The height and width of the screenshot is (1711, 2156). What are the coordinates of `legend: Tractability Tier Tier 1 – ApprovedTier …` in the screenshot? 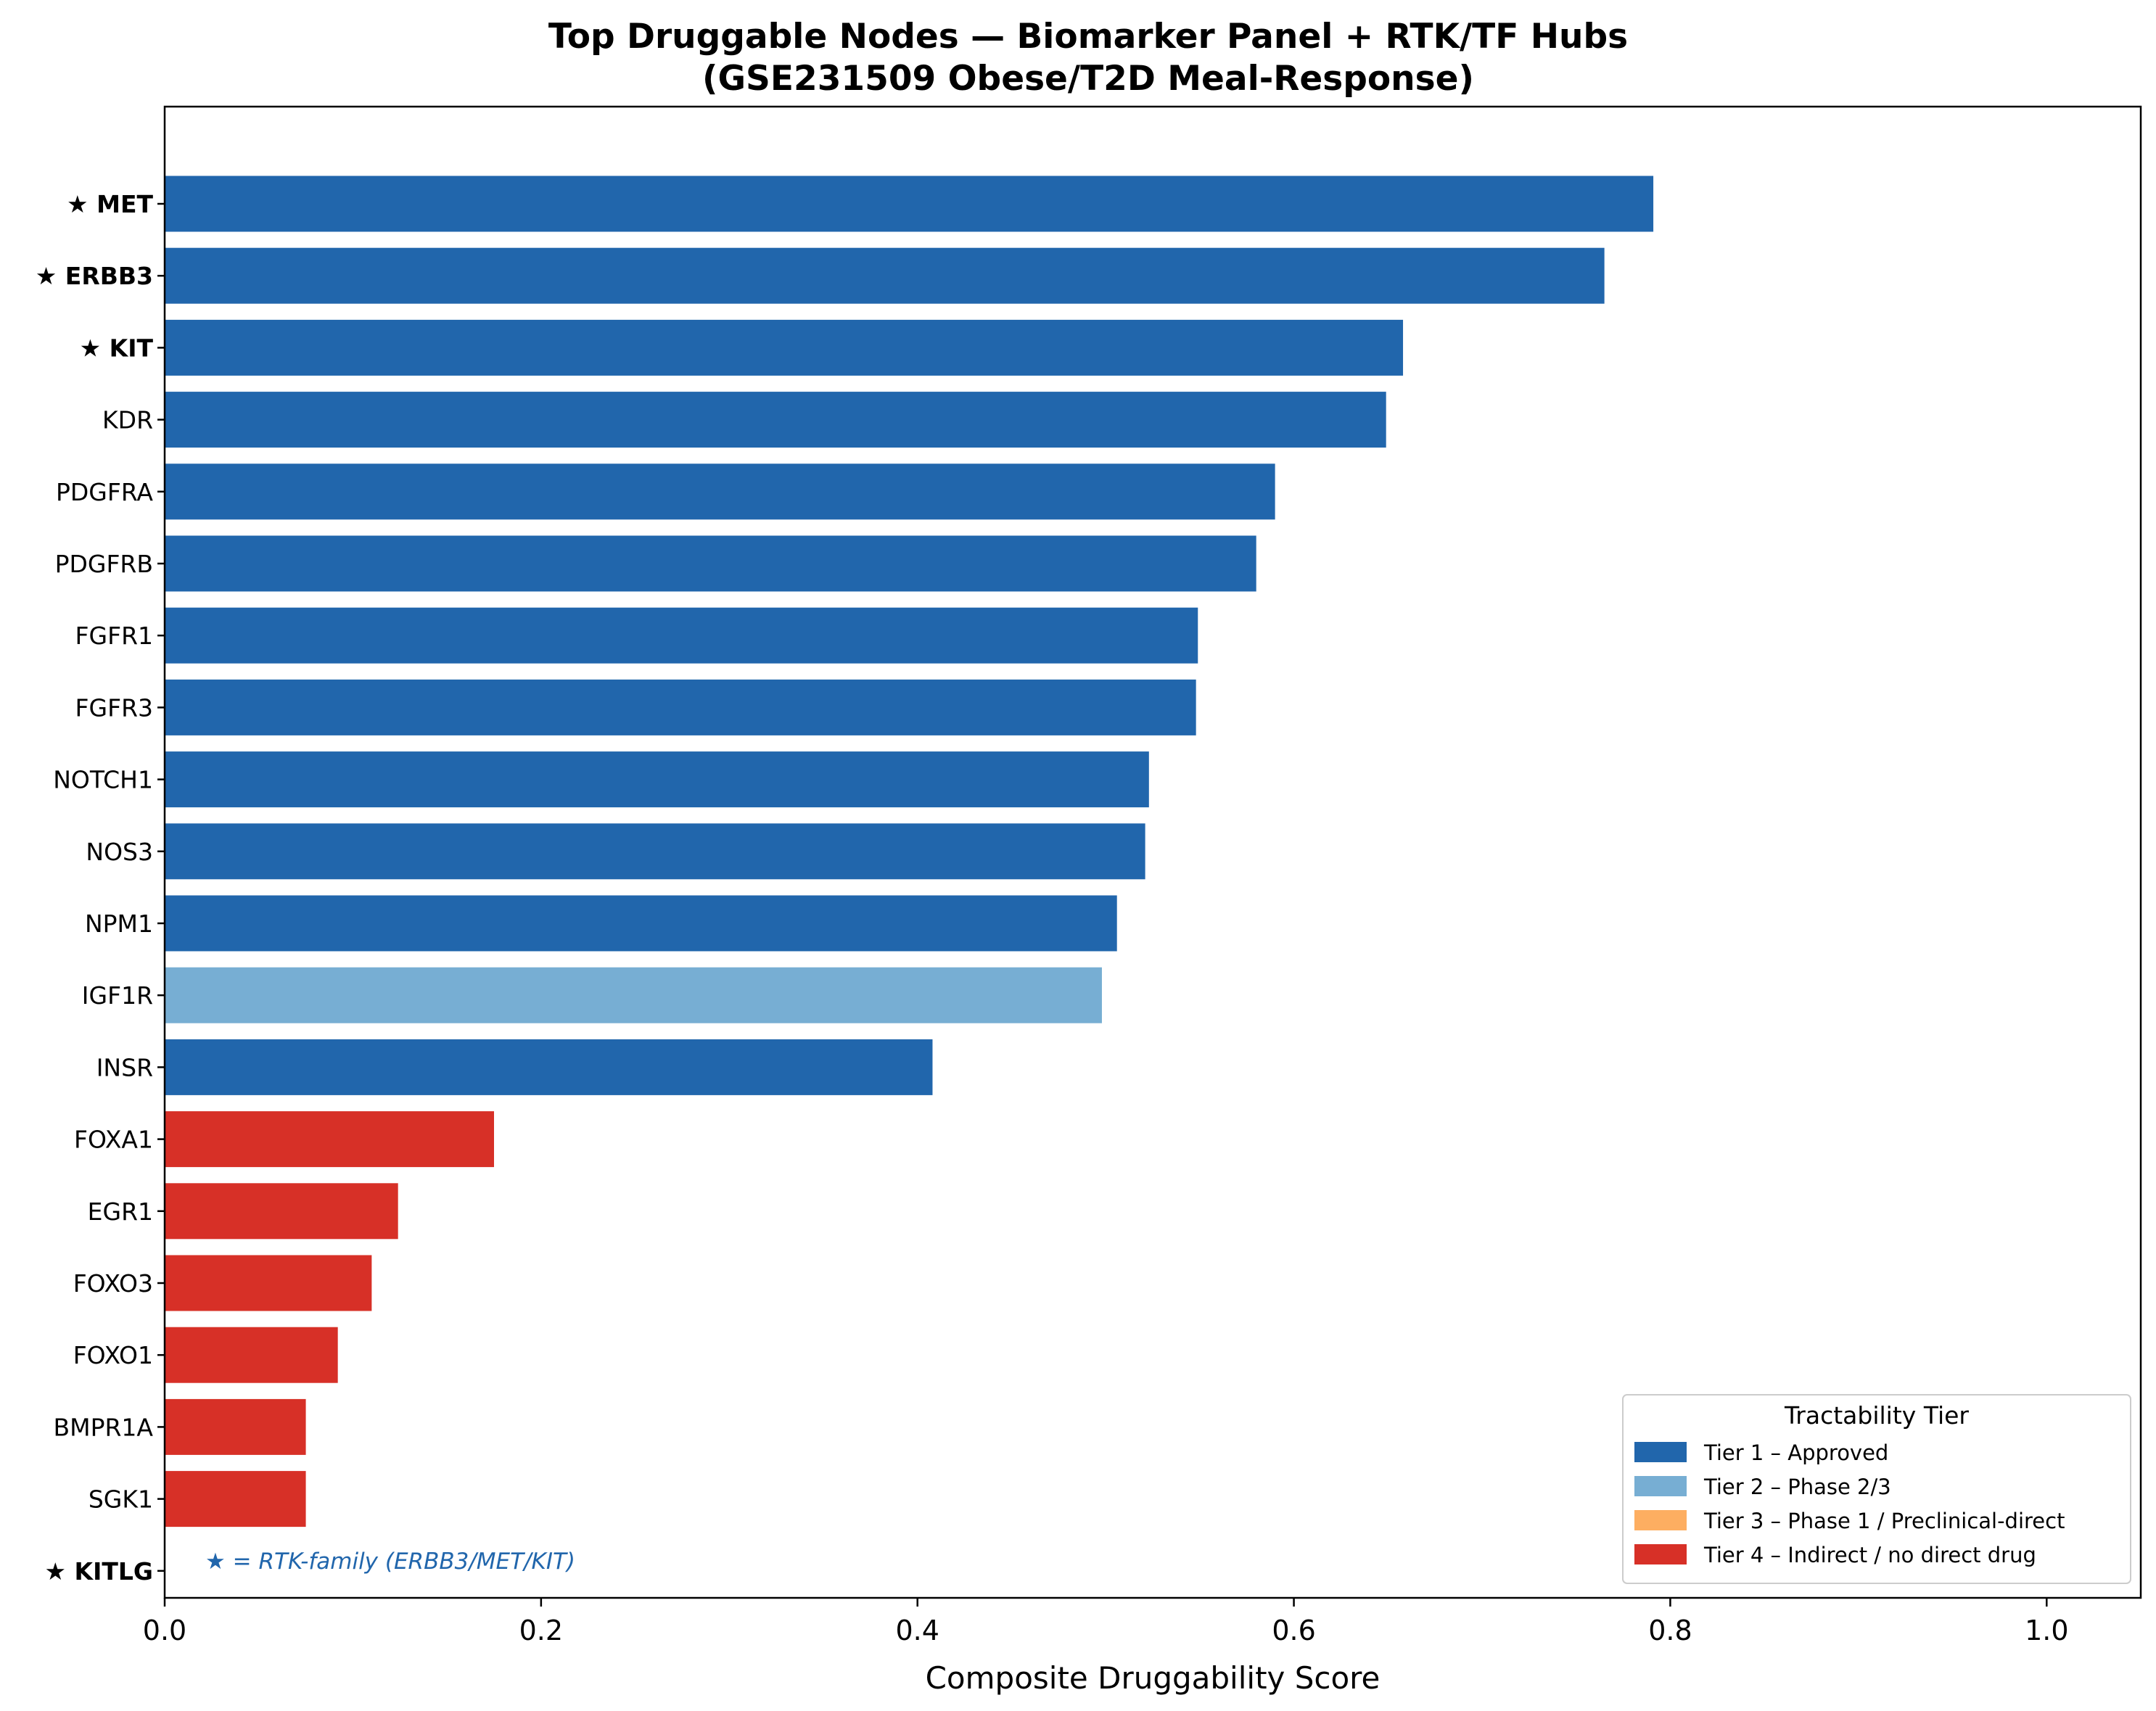 It's located at (1876, 1489).